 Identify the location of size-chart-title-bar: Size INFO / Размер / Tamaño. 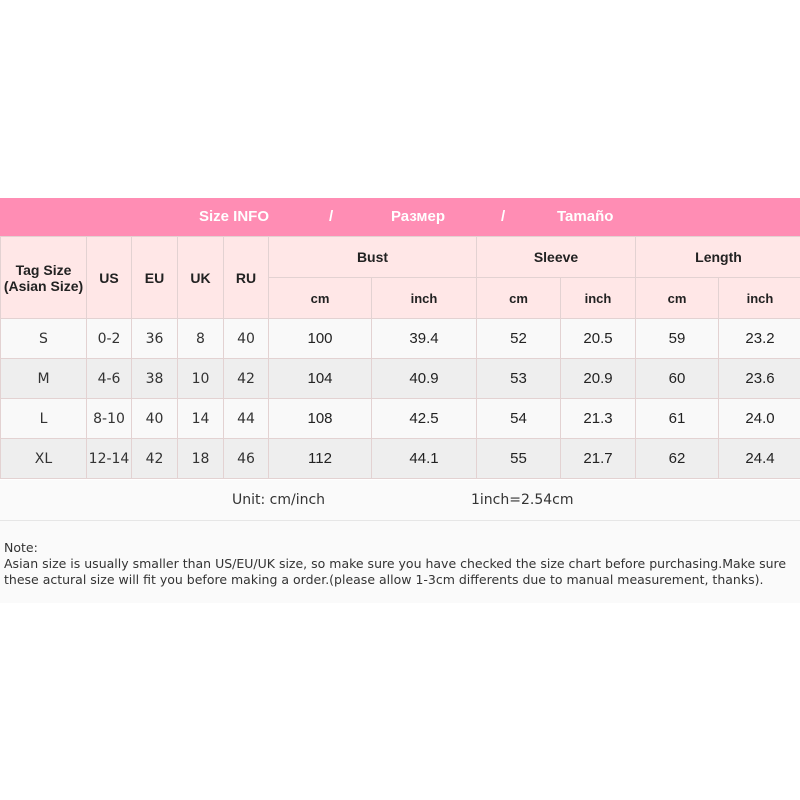
(400, 217).